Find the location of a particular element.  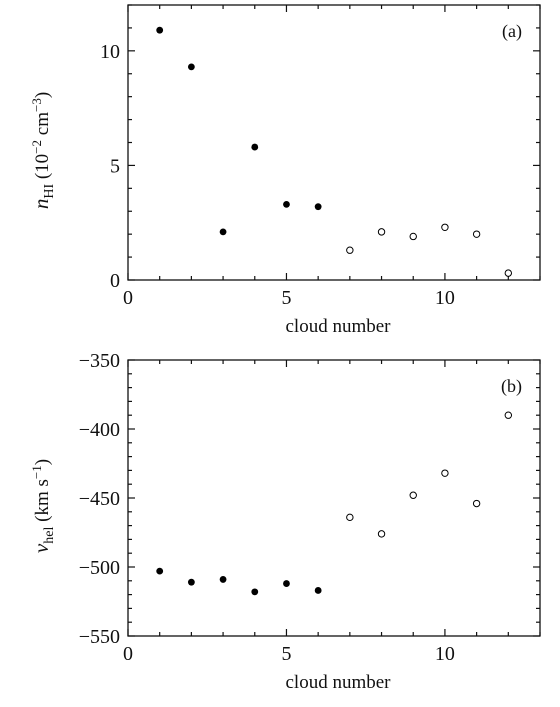

y-axis-title: vhel (km s−1) is located at coordinates (43, 506).